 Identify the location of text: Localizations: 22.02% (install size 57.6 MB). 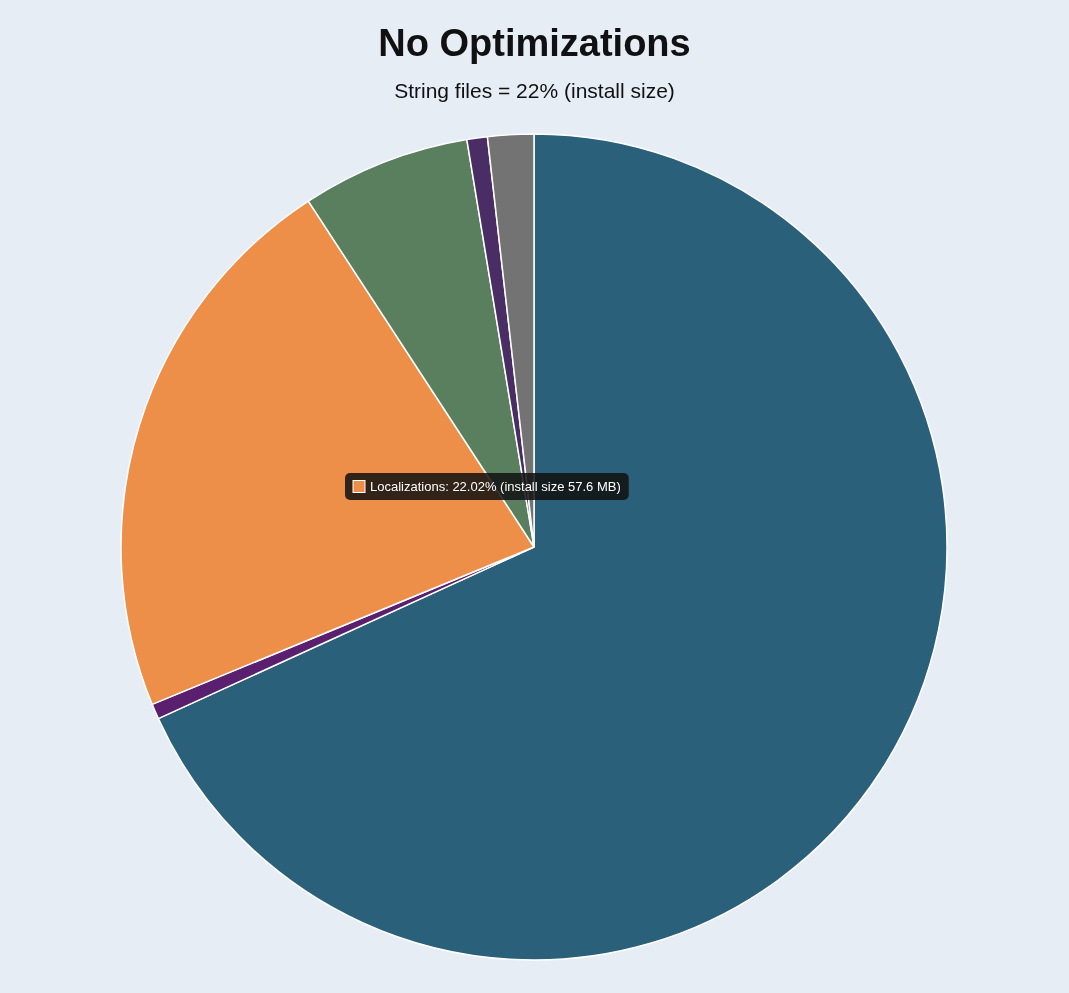
(495, 486).